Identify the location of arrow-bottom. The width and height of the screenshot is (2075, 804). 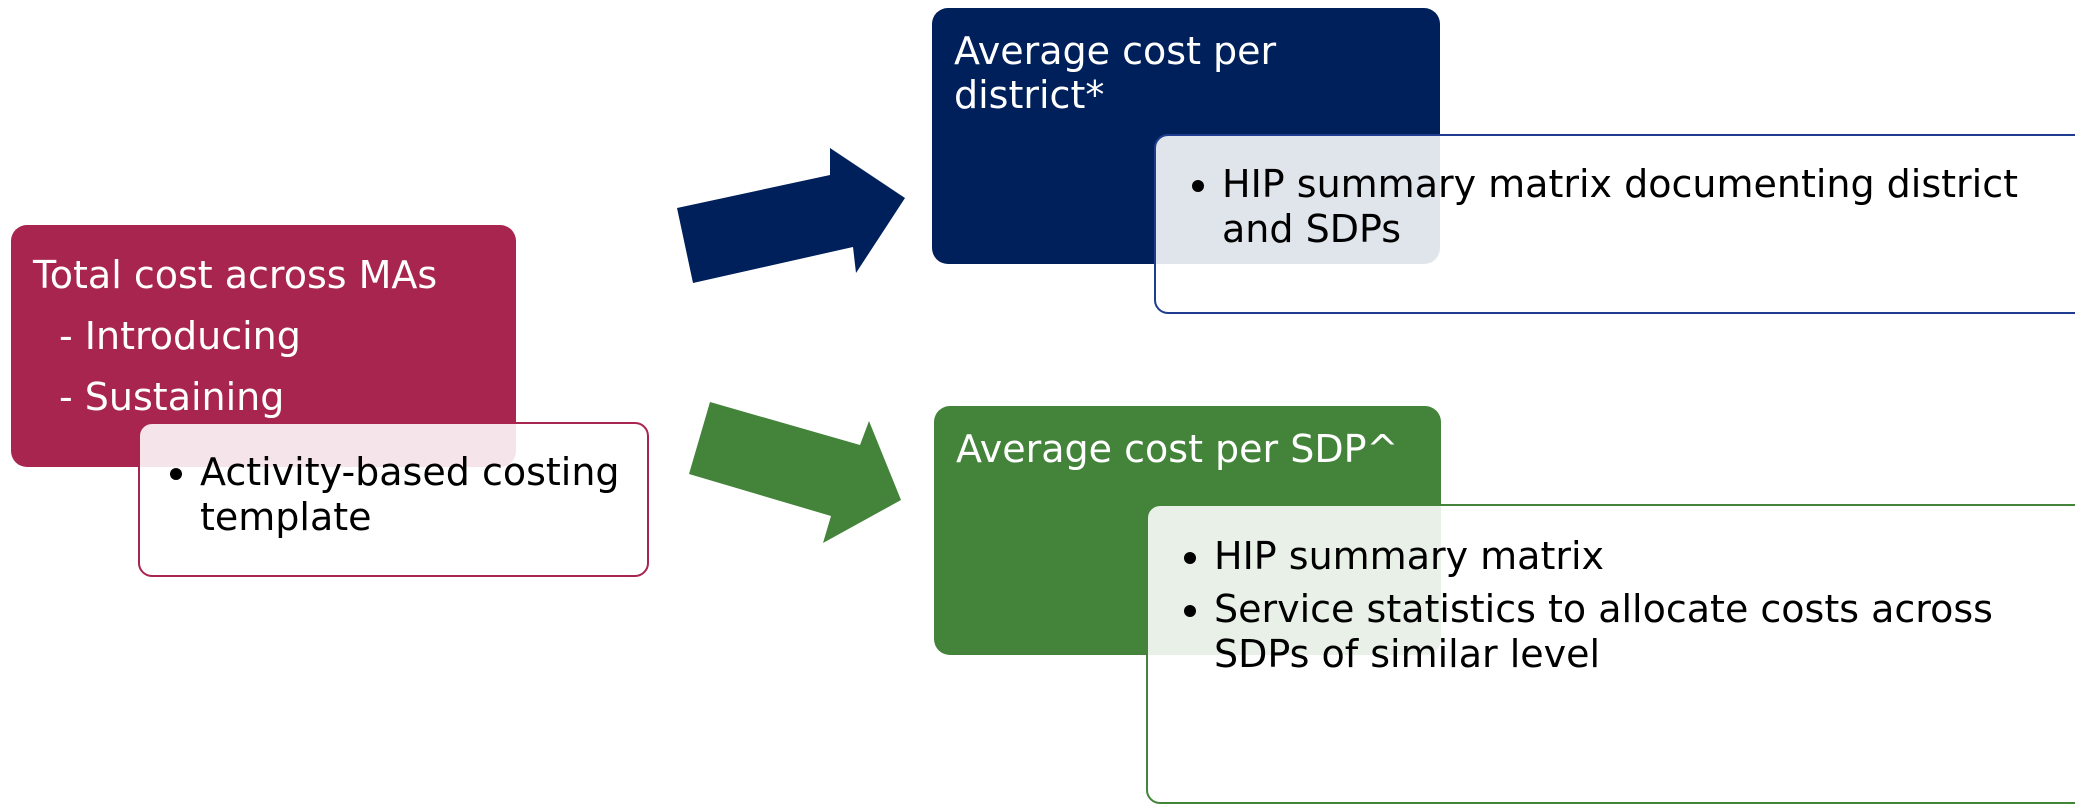
(795, 472).